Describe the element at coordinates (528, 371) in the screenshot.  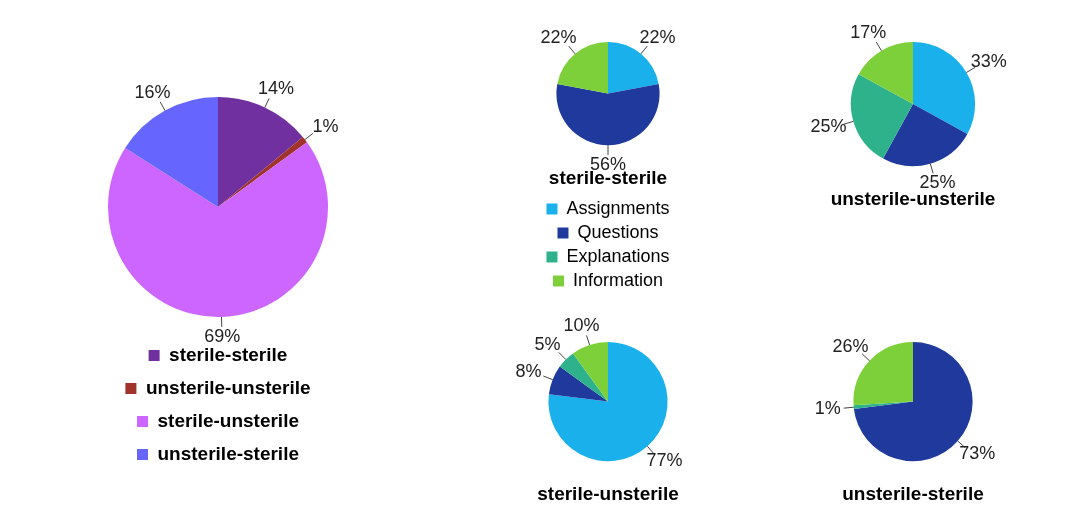
I see `data-label: 8%` at that location.